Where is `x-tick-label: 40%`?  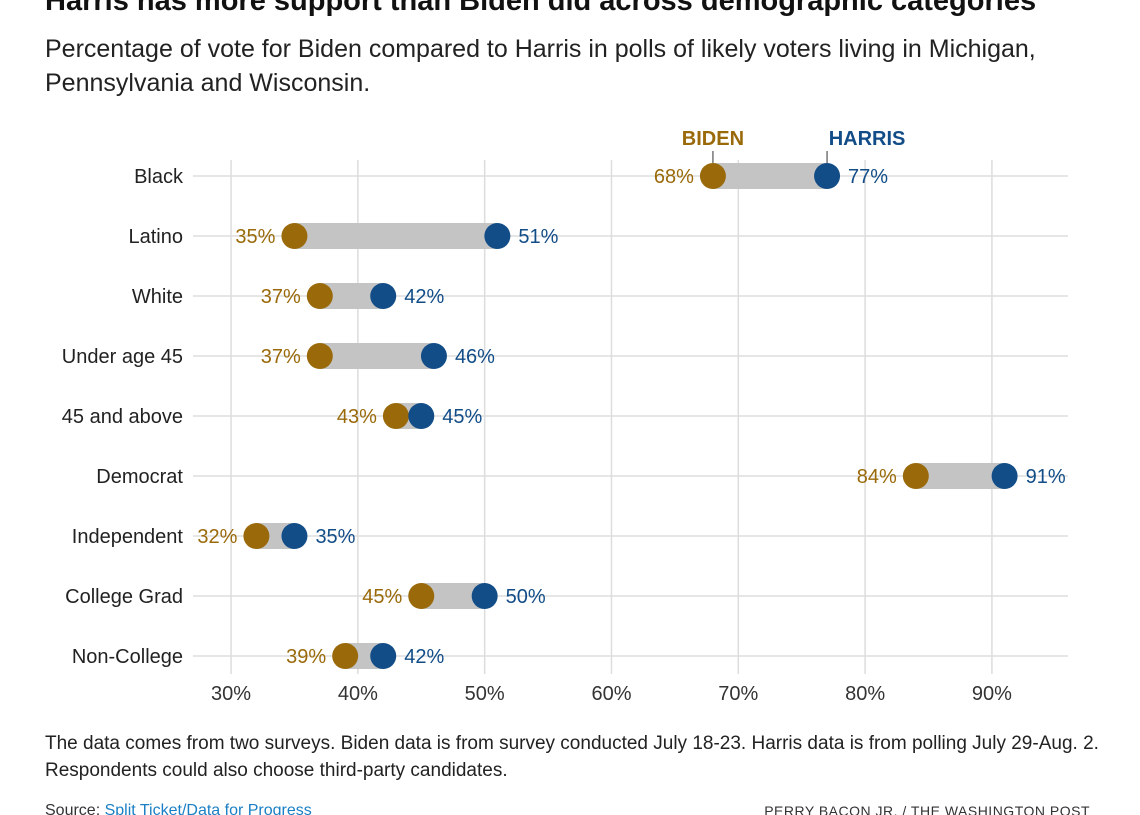 x-tick-label: 40% is located at coordinates (358, 694).